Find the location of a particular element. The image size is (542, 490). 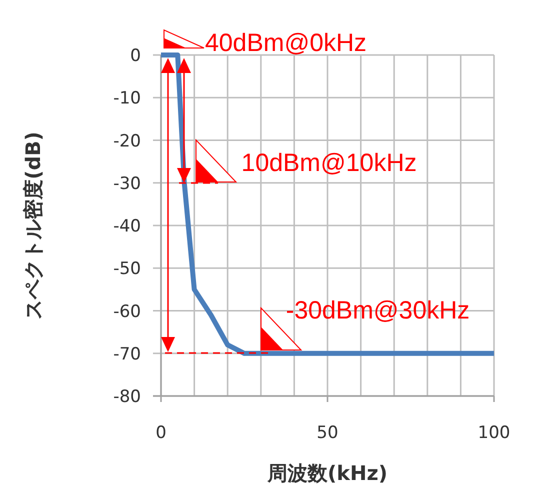

y-tick-label: -70 is located at coordinates (127, 354).